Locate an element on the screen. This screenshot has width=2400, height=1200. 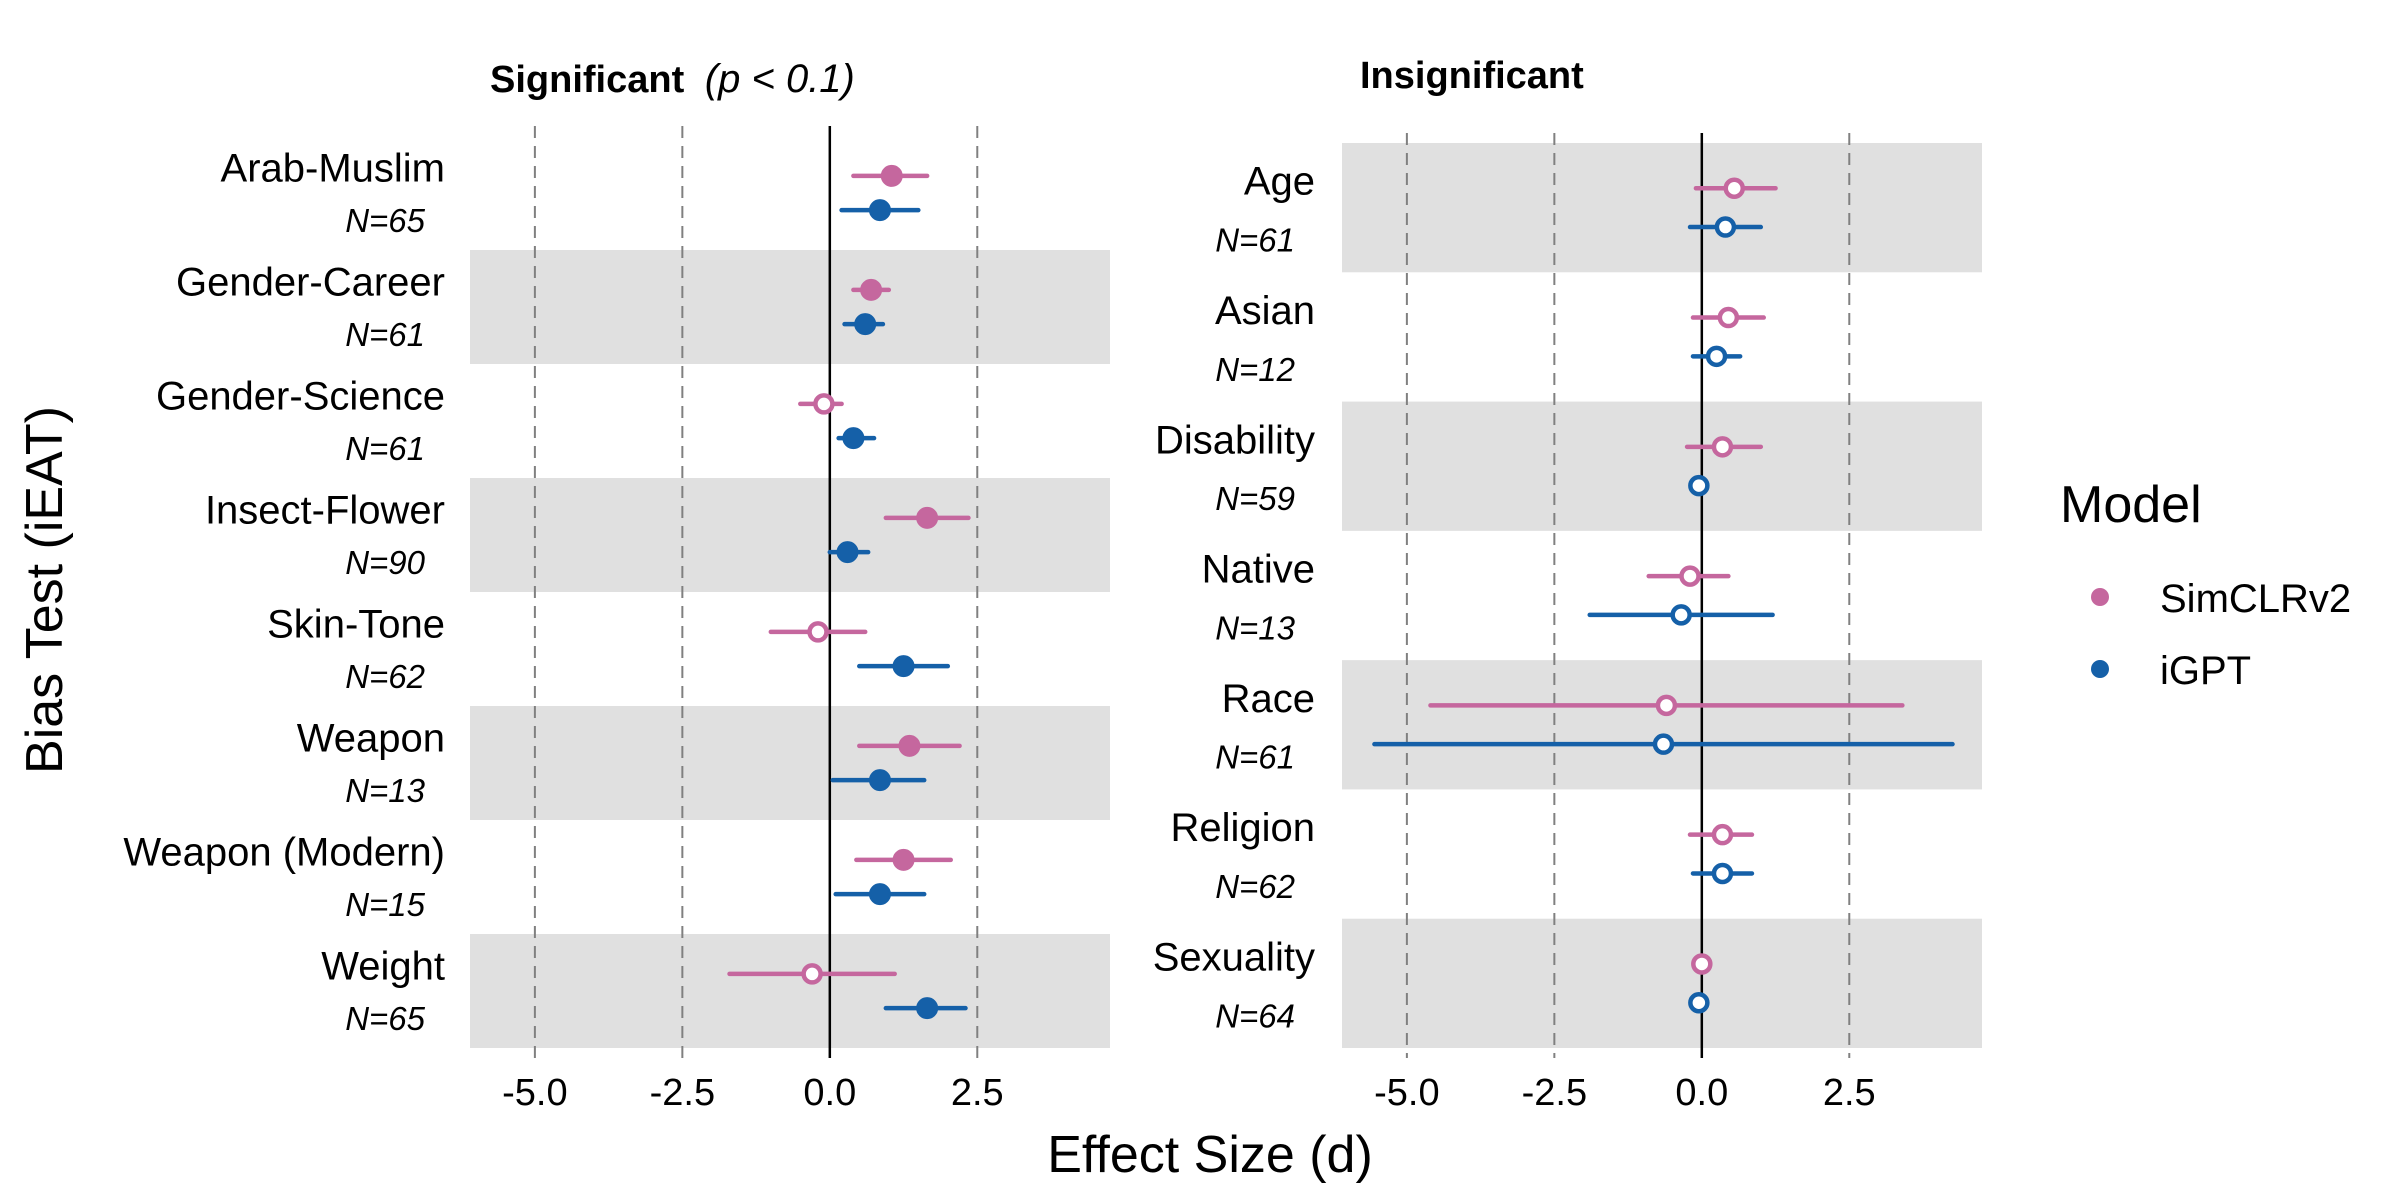
point-skin-tone-igpt is located at coordinates (903, 666).